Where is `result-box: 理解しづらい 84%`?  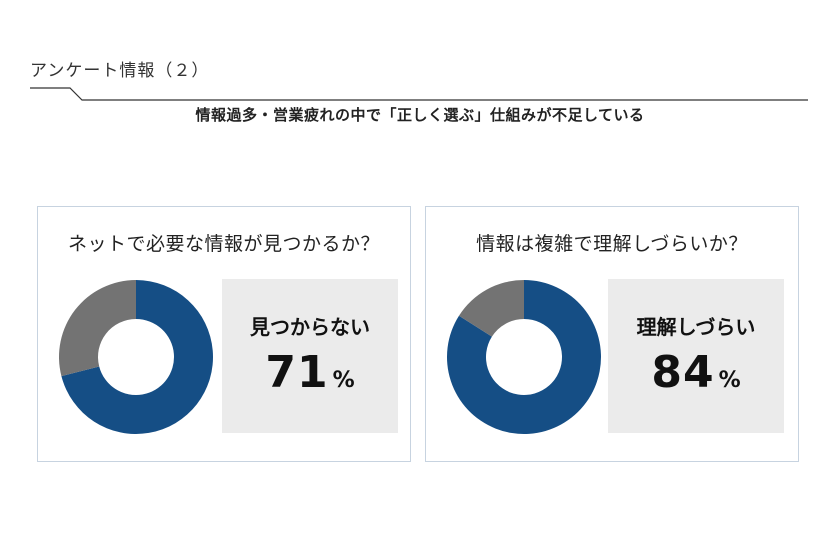 result-box: 理解しづらい 84% is located at coordinates (696, 356).